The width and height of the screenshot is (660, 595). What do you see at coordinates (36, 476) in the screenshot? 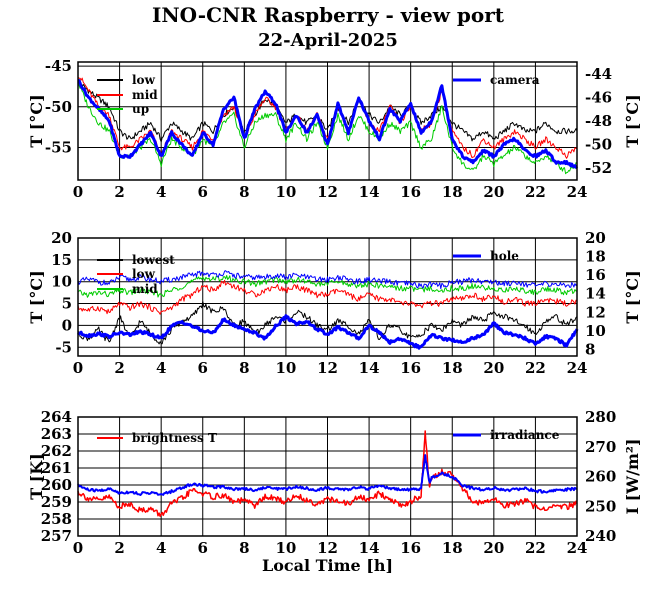
I see `y-axis-label: T [K]` at bounding box center [36, 476].